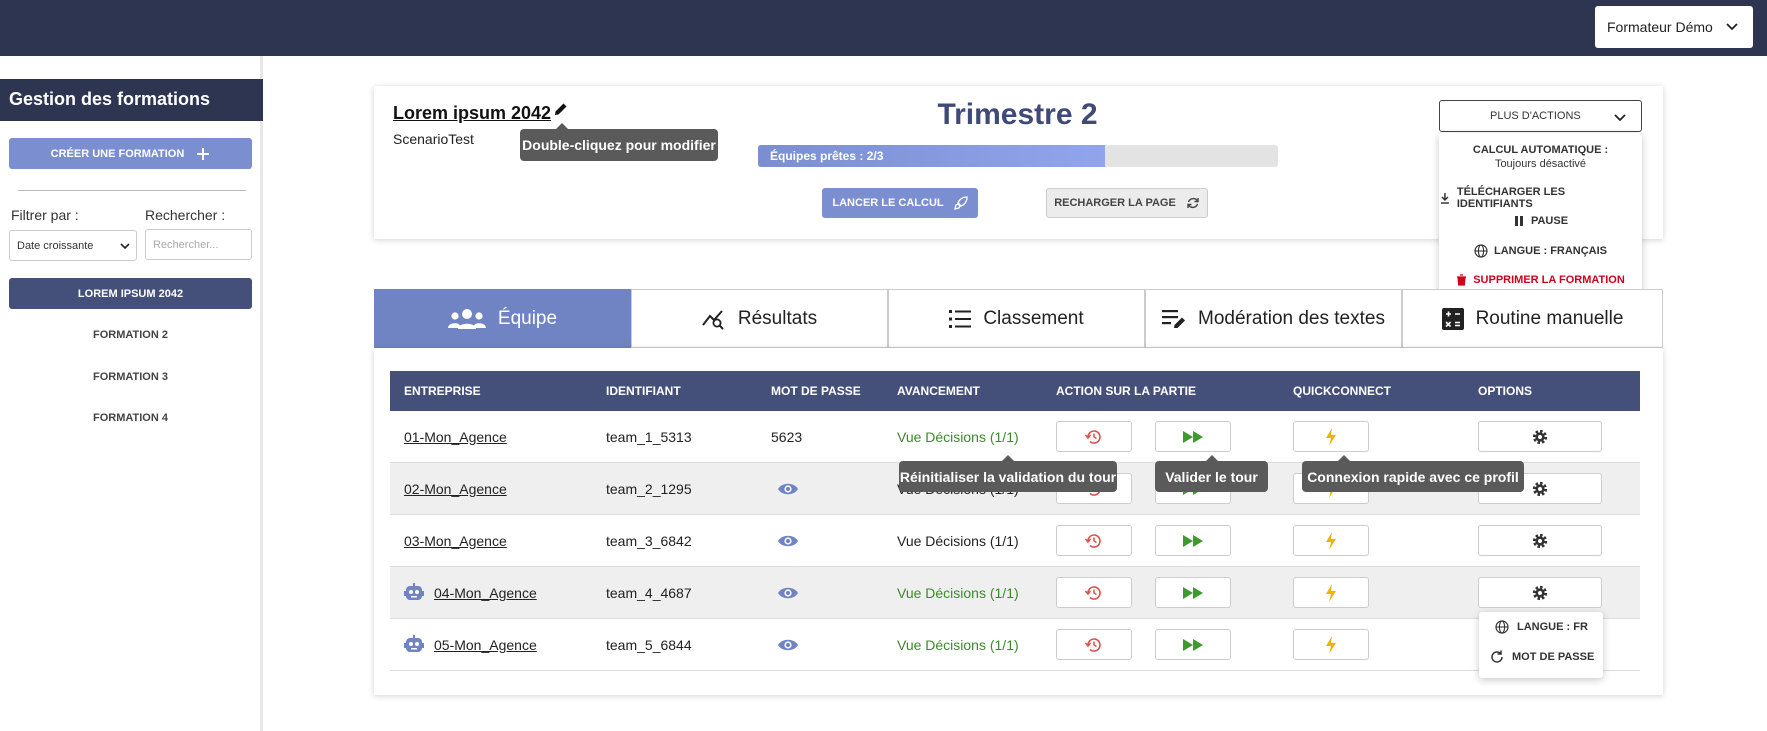 The height and width of the screenshot is (731, 1767). Describe the element at coordinates (472, 113) in the screenshot. I see `session-title: Lorem ipsum 2042` at that location.